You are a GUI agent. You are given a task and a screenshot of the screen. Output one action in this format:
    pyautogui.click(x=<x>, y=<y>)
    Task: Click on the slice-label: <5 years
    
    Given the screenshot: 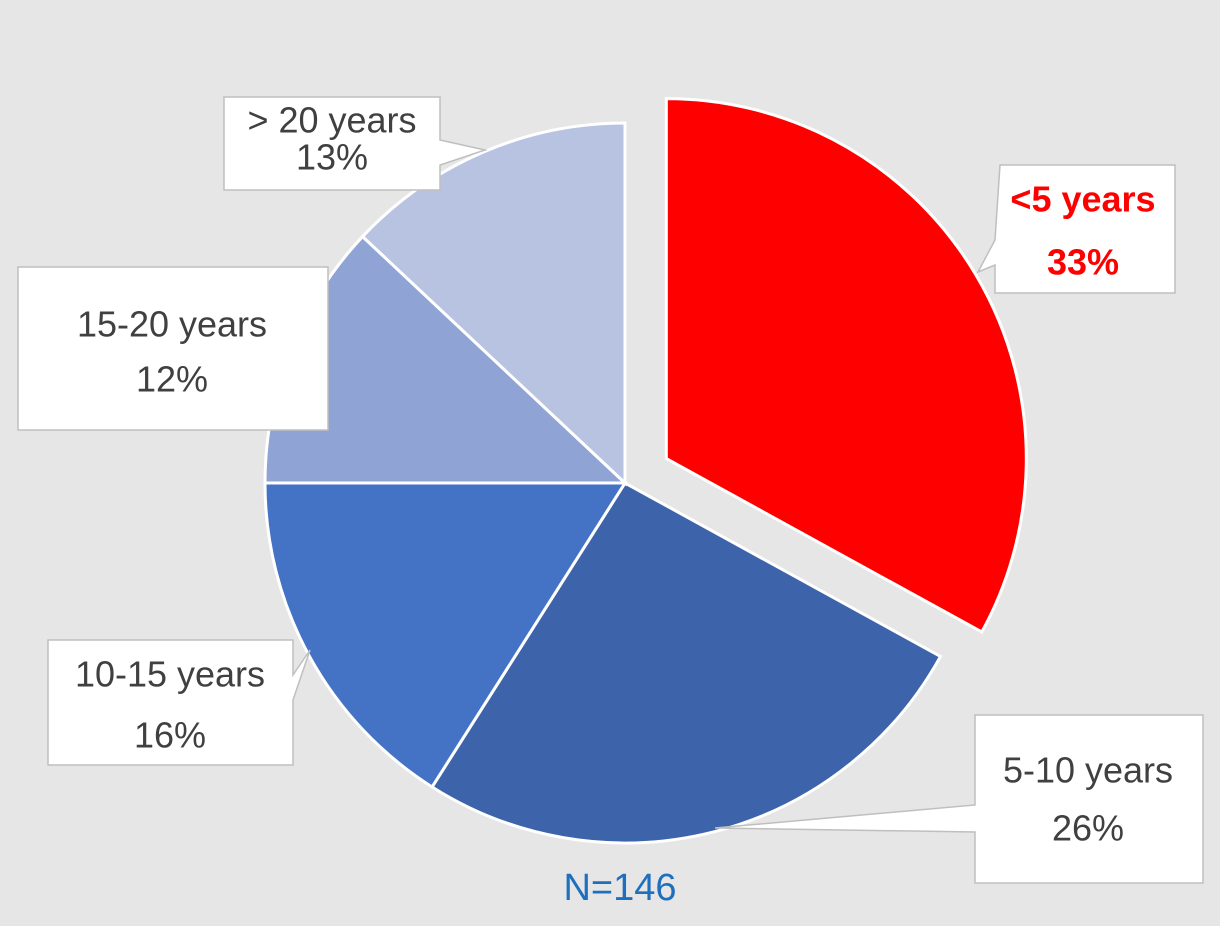 What is the action you would take?
    pyautogui.click(x=1082, y=199)
    